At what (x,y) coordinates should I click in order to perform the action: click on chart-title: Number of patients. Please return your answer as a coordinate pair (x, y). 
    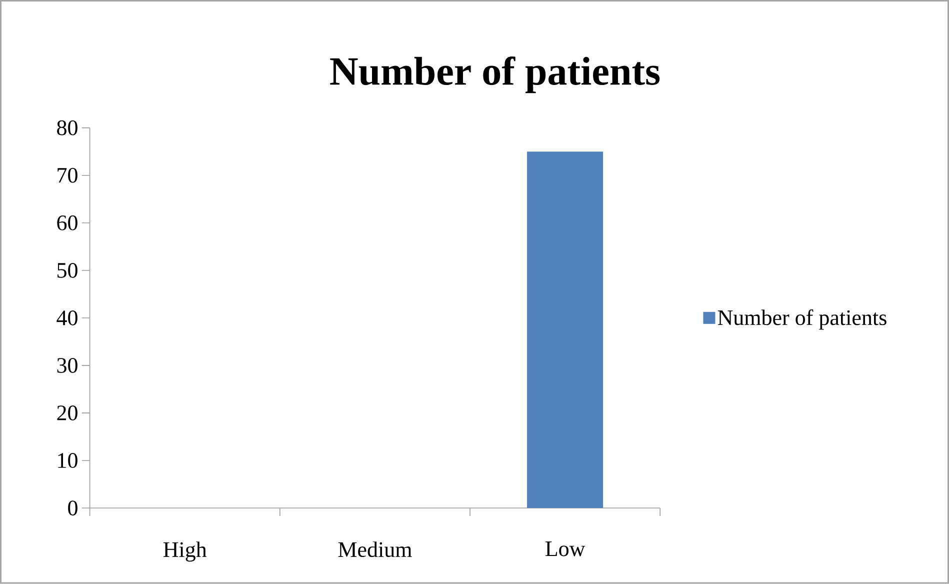
    Looking at the image, I should click on (495, 75).